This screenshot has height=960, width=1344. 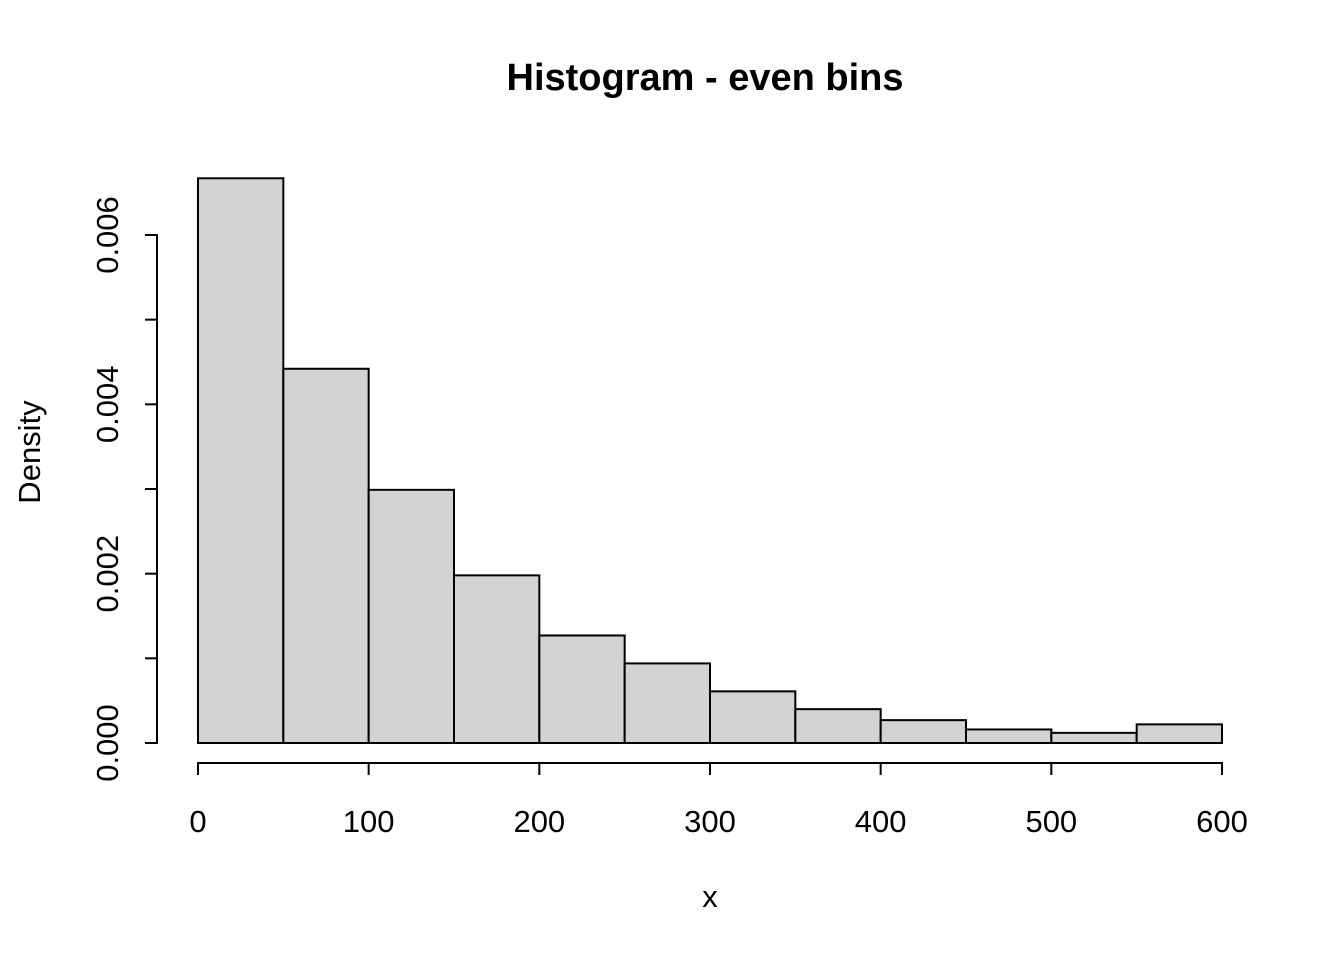 I want to click on x-axis-tick-label-5: 500, so click(x=1051, y=821).